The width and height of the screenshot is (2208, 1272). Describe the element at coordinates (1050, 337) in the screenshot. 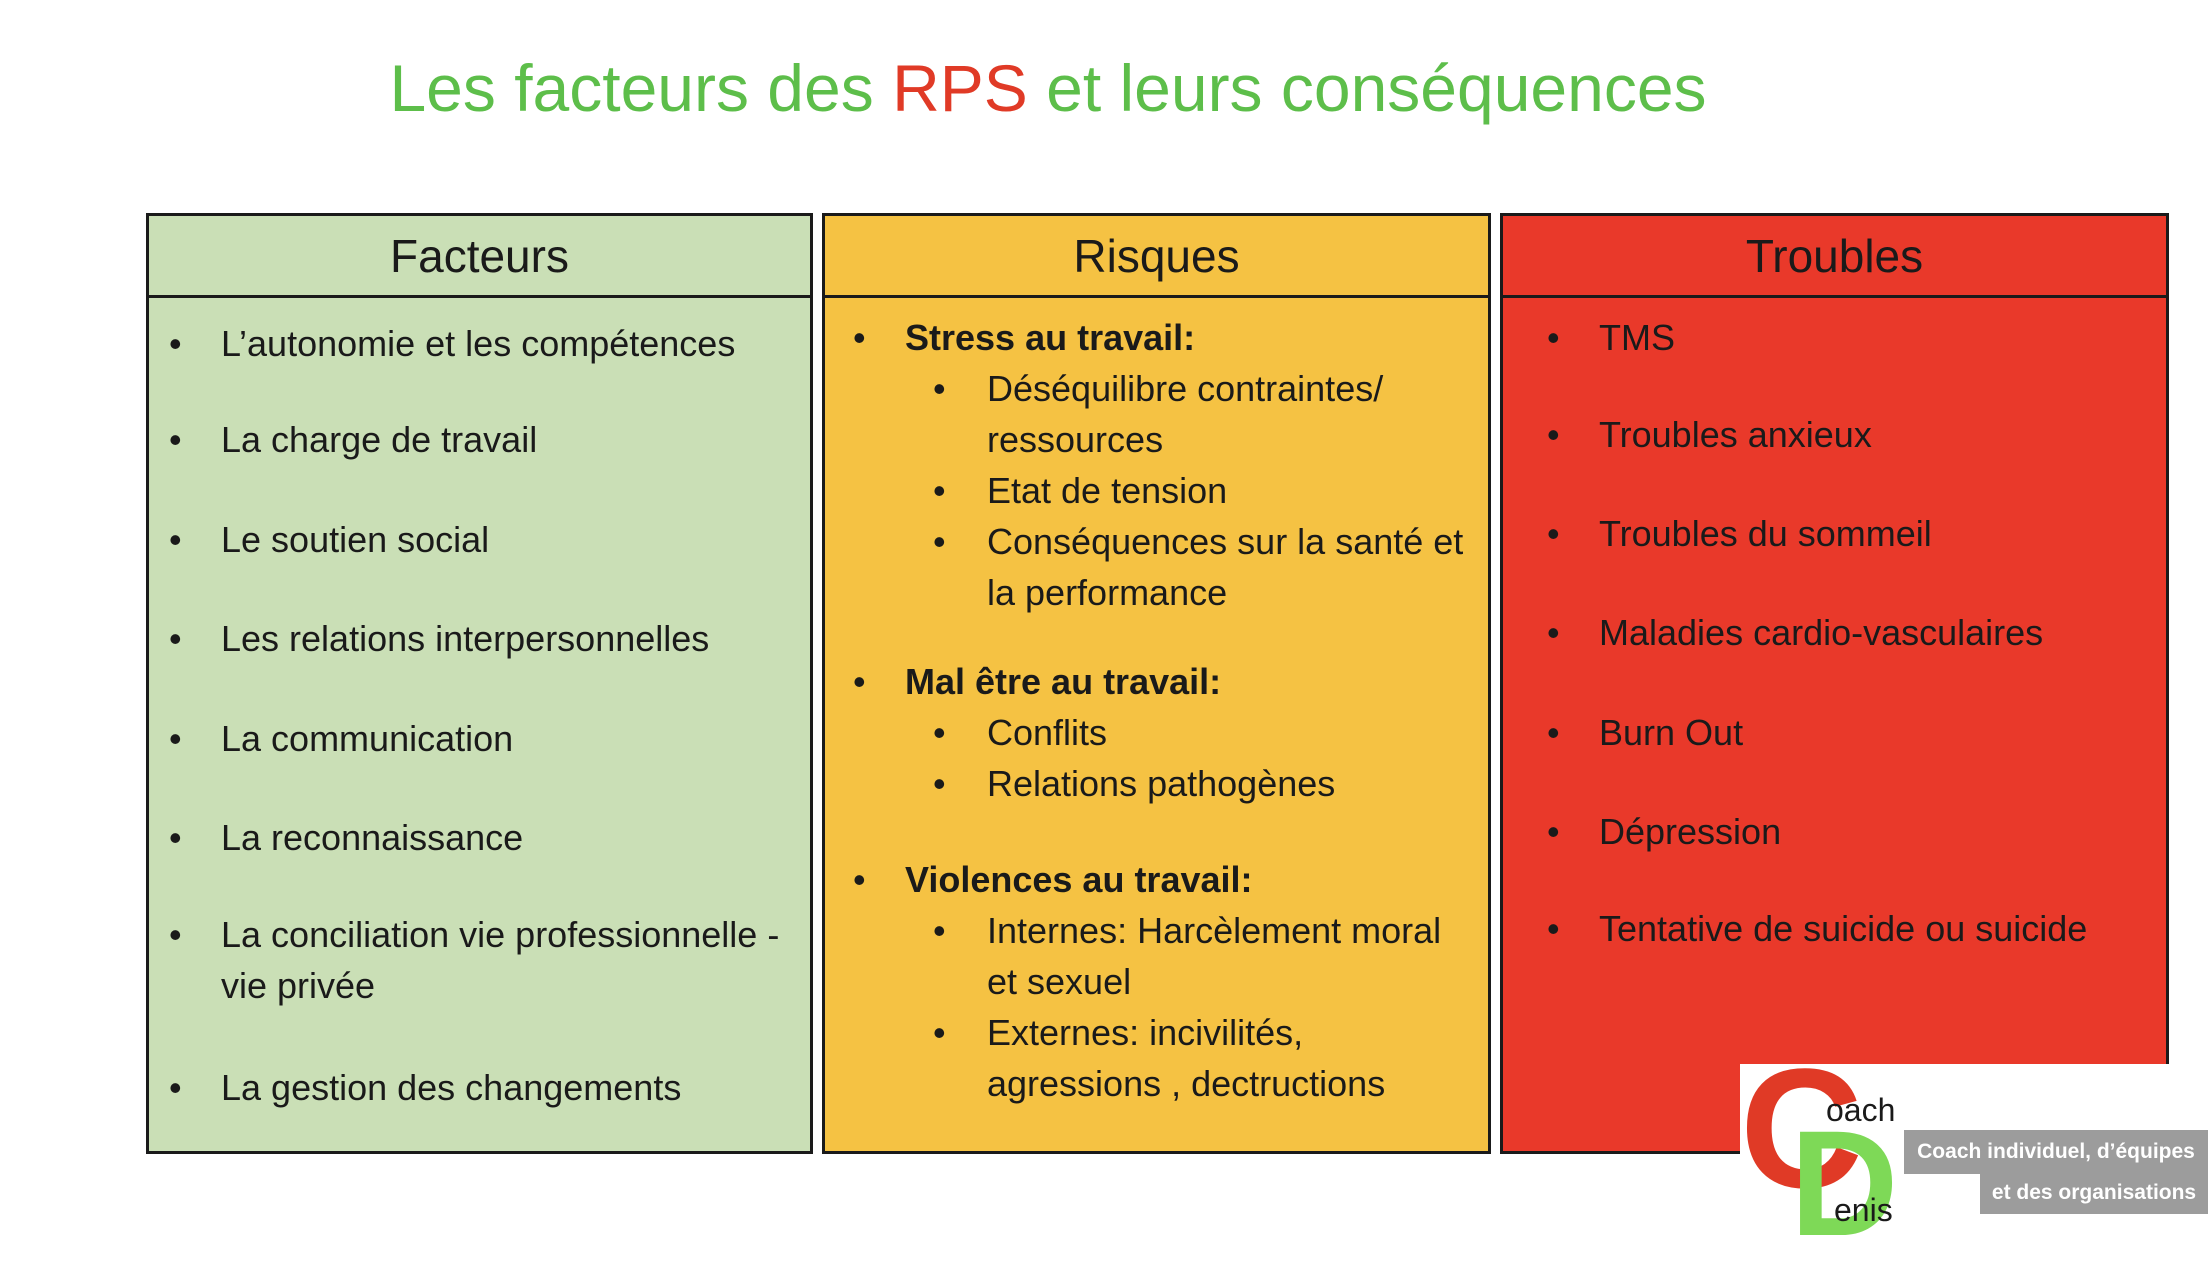

I see `risques-group-label: Stress au travail:` at that location.